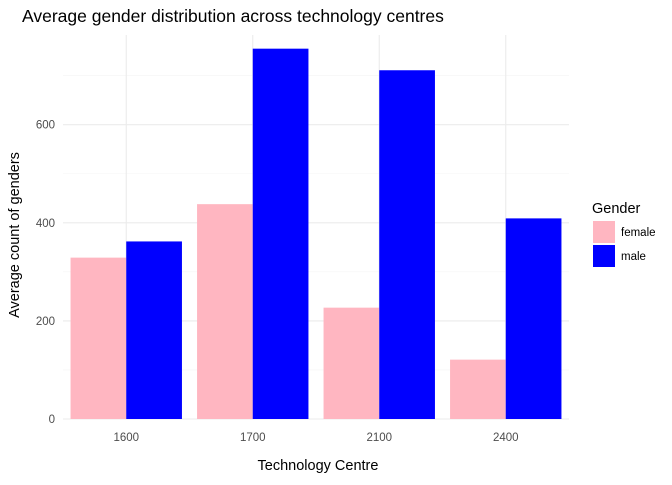  Describe the element at coordinates (379, 438) in the screenshot. I see `x-tick-label: 2100` at that location.